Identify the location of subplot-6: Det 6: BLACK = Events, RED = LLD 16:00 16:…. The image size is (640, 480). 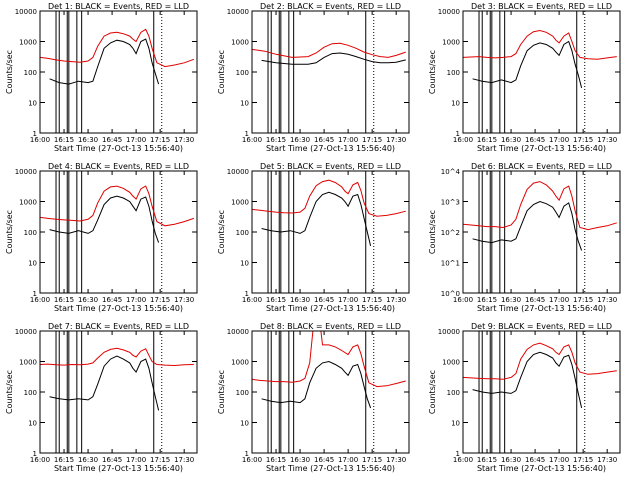
(524, 237).